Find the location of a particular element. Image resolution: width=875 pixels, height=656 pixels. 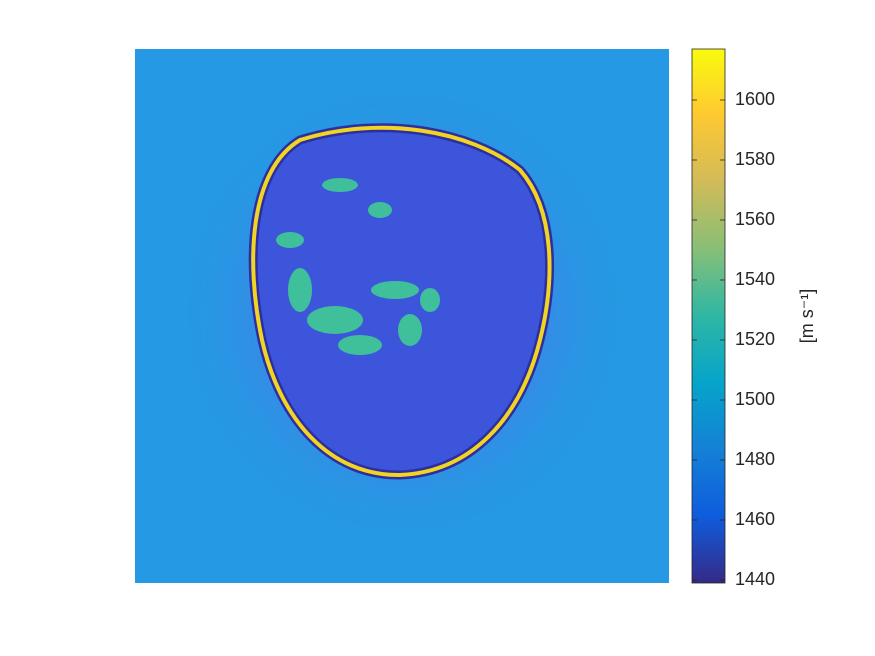

colorbar-tick-label: 1480 is located at coordinates (755, 459).